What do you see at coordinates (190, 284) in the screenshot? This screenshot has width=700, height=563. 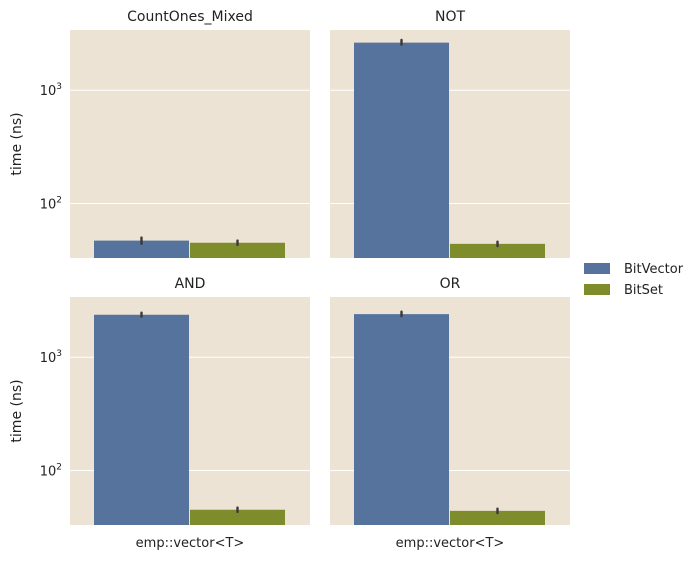 I see `panel-title-and: AND` at bounding box center [190, 284].